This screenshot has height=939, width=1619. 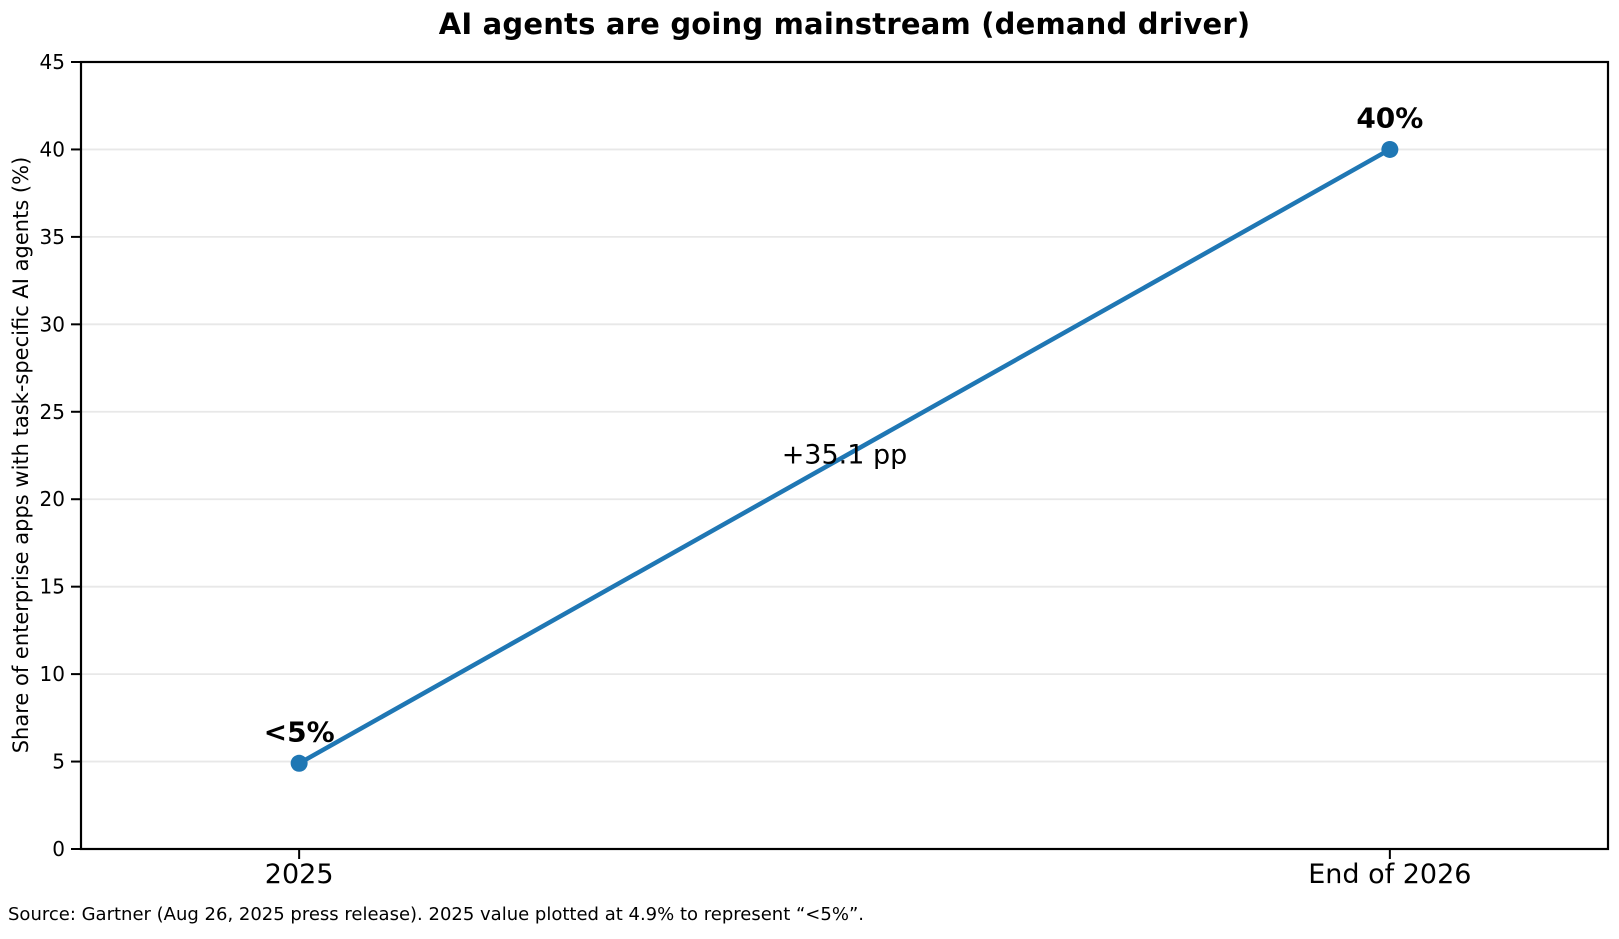 What do you see at coordinates (1389, 874) in the screenshot?
I see `x-tick-label: End of 2026` at bounding box center [1389, 874].